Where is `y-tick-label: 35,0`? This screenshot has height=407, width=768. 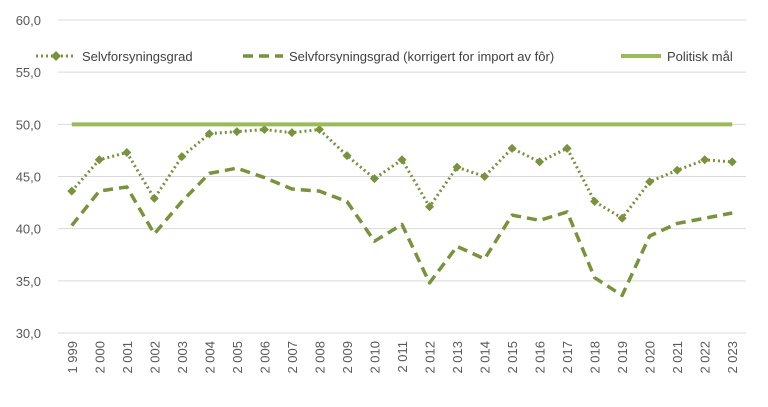
y-tick-label: 35,0 is located at coordinates (28, 281).